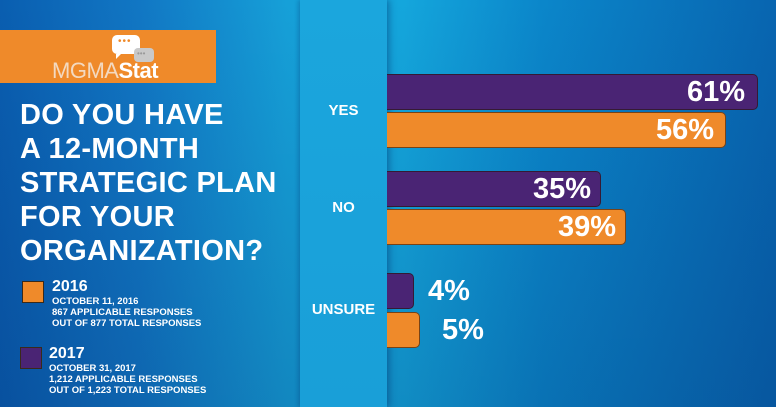 The width and height of the screenshot is (776, 407). What do you see at coordinates (138, 70) in the screenshot?
I see `logo-suffix: Stat` at bounding box center [138, 70].